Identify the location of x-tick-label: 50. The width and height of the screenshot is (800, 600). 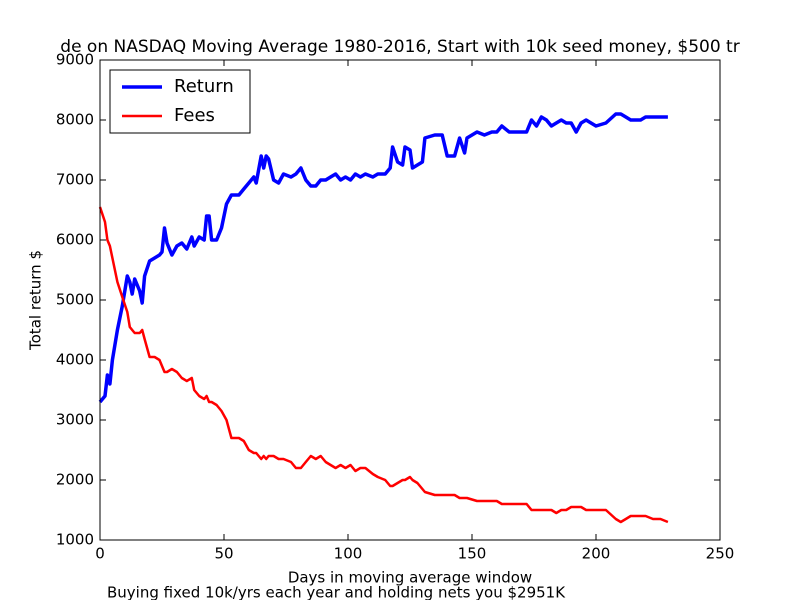
(223, 554).